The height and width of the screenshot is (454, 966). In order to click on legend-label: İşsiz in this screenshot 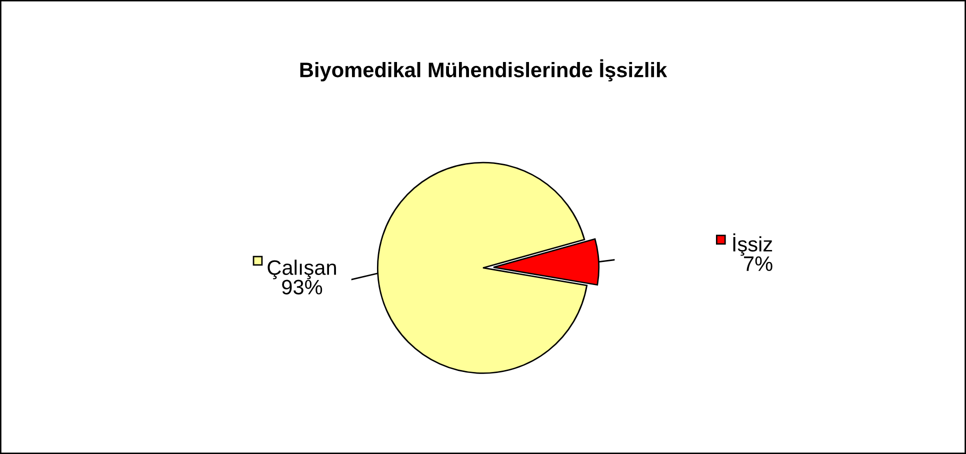, I will do `click(752, 244)`.